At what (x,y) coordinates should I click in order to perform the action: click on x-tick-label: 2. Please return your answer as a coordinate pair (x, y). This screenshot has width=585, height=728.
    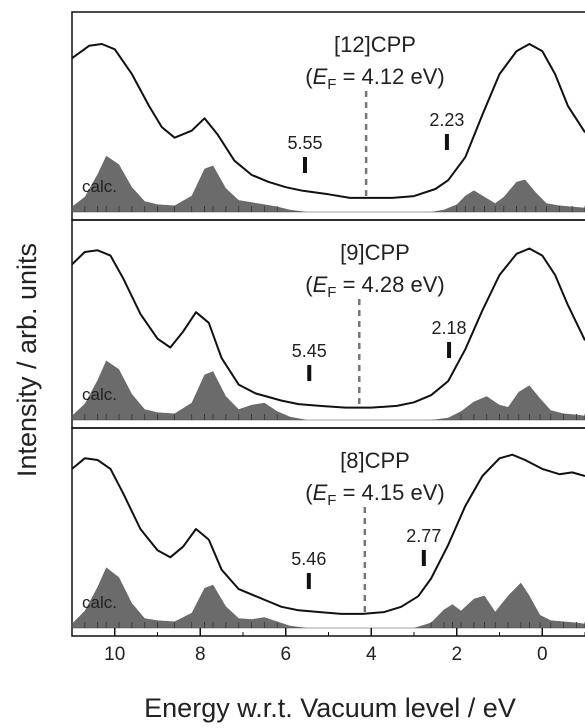
    Looking at the image, I should click on (456, 654).